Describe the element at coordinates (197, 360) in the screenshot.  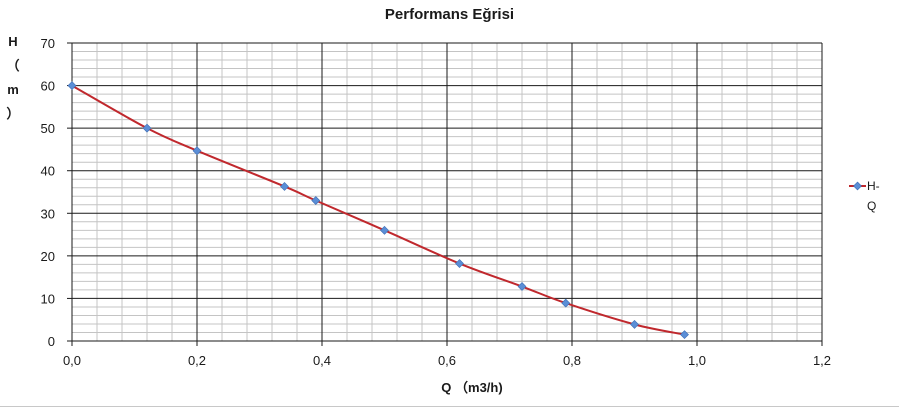
I see `x-tick-label: 0,2` at that location.